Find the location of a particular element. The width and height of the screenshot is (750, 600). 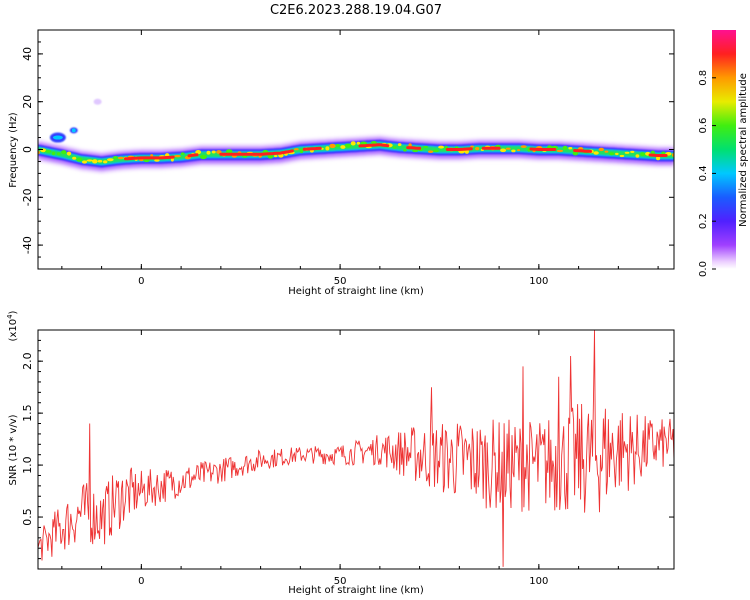

spectrogram-xtick-label: 50 is located at coordinates (340, 281).